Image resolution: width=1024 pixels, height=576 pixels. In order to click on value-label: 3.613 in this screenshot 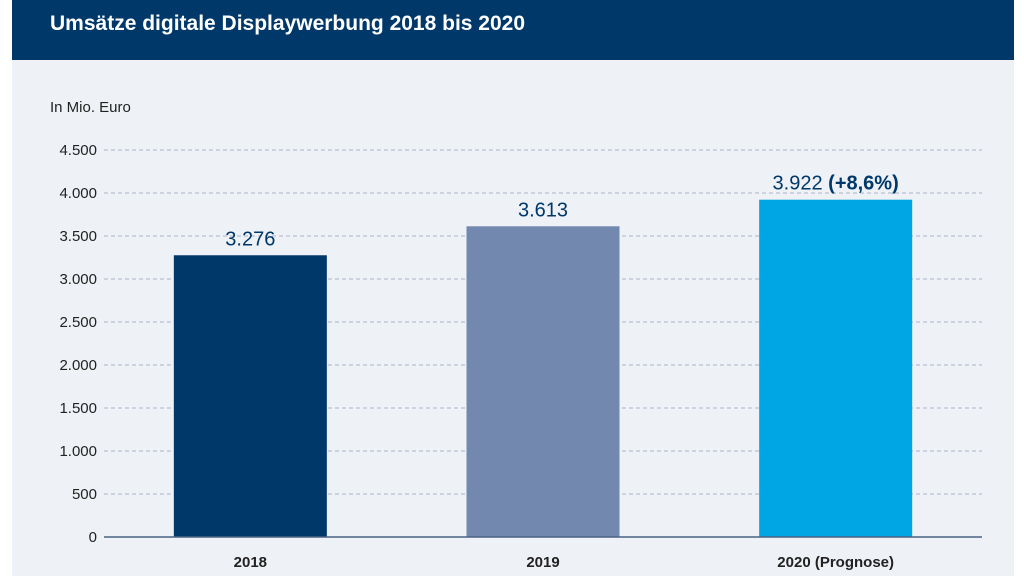, I will do `click(543, 210)`.